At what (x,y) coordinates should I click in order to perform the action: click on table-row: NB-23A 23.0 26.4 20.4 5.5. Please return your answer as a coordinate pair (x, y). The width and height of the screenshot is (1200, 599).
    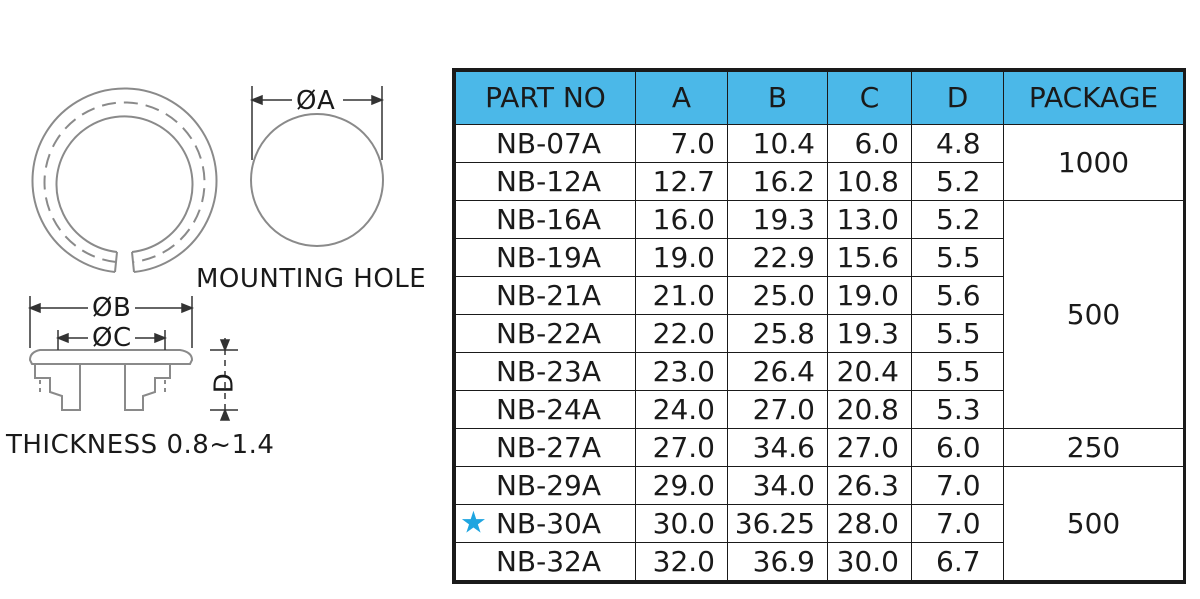
    Looking at the image, I should click on (819, 371).